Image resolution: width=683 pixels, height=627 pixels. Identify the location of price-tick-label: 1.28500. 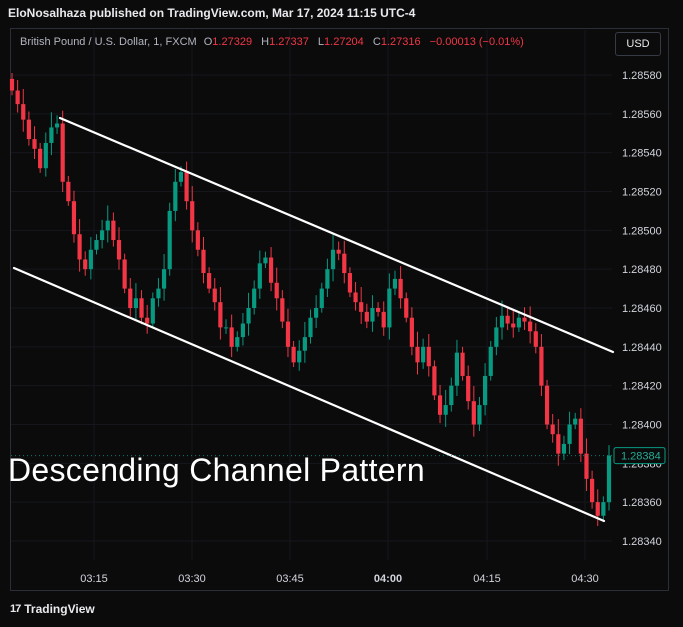
(642, 231).